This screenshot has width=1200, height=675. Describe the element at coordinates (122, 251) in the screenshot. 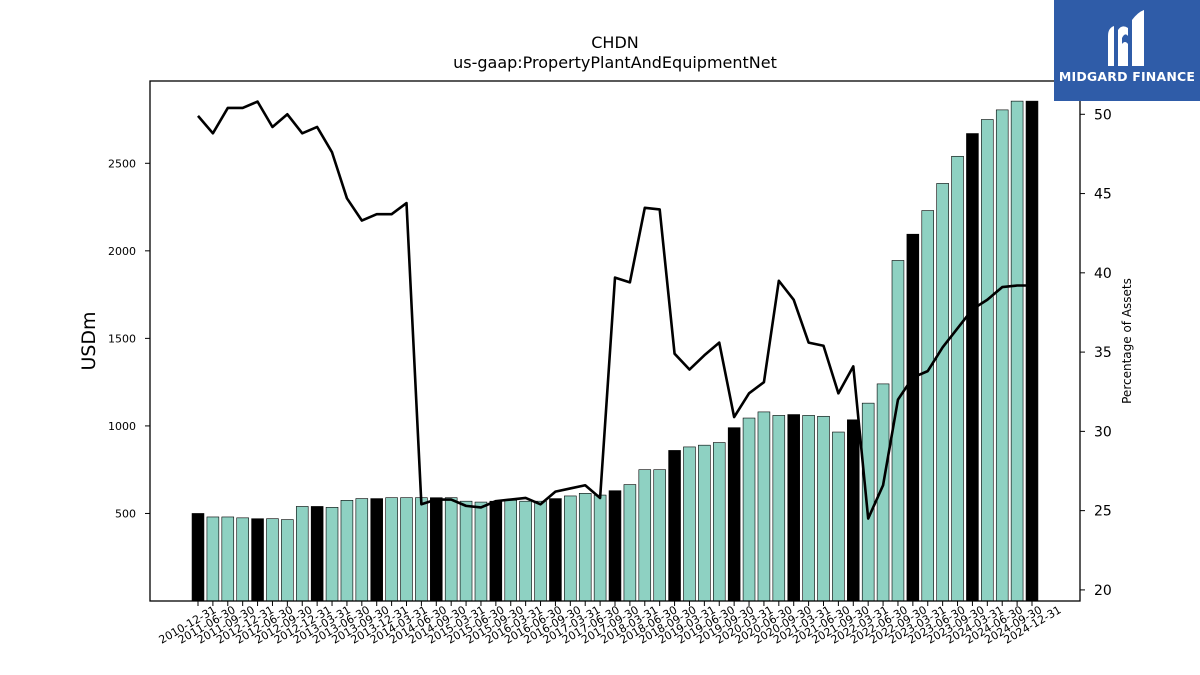

I see `y-tick-label: 2000` at that location.